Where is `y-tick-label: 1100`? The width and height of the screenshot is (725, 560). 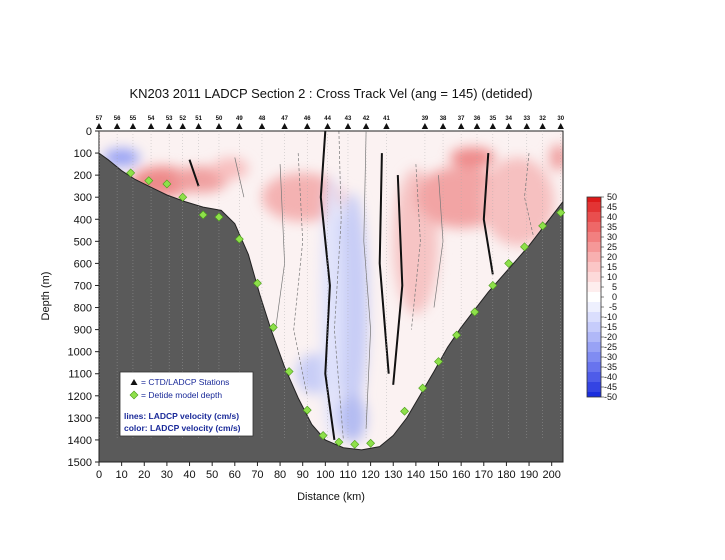 y-tick-label: 1100 is located at coordinates (80, 375).